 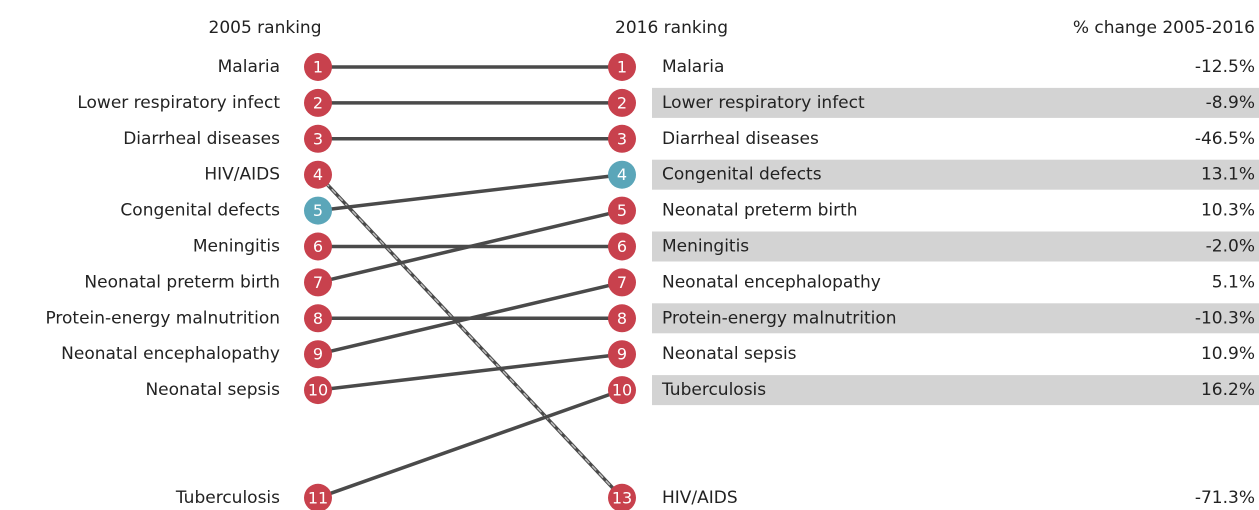 I want to click on left-name: Tuberculosis, so click(x=227, y=498).